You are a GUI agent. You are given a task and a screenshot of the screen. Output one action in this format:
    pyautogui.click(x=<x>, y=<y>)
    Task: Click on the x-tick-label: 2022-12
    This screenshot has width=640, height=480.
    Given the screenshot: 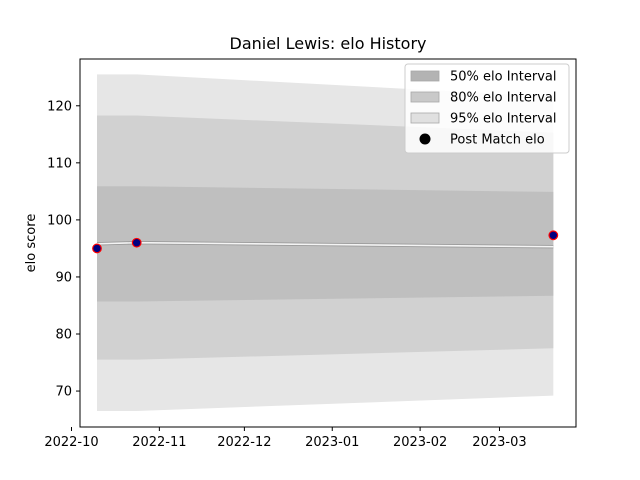 What is the action you would take?
    pyautogui.click(x=244, y=442)
    